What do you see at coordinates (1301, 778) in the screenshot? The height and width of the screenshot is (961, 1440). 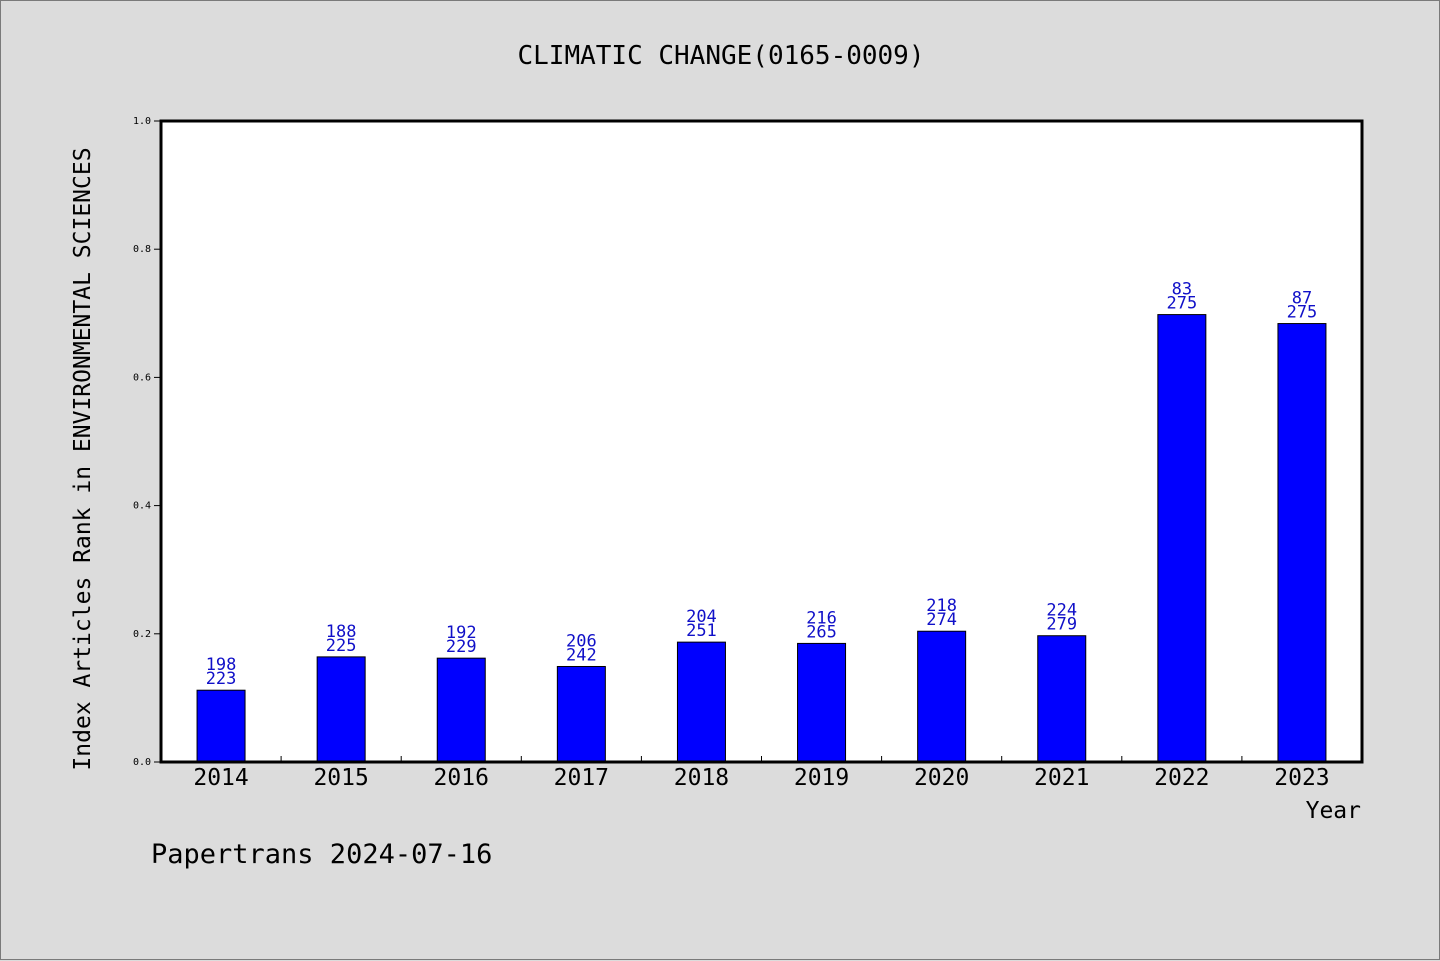 I see `x-tick-label-2023: 2023` at bounding box center [1301, 778].